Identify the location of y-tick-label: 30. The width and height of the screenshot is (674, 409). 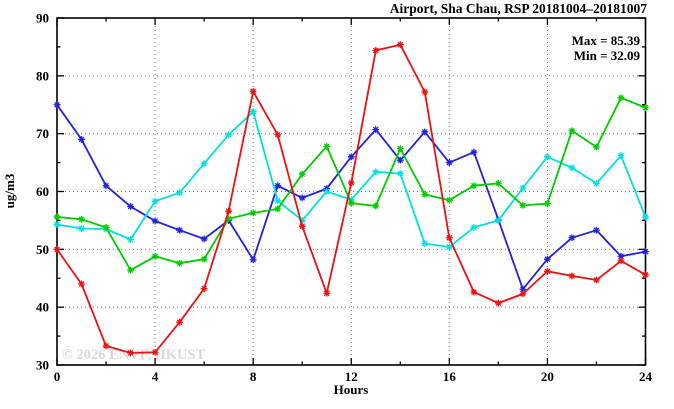
(42, 365).